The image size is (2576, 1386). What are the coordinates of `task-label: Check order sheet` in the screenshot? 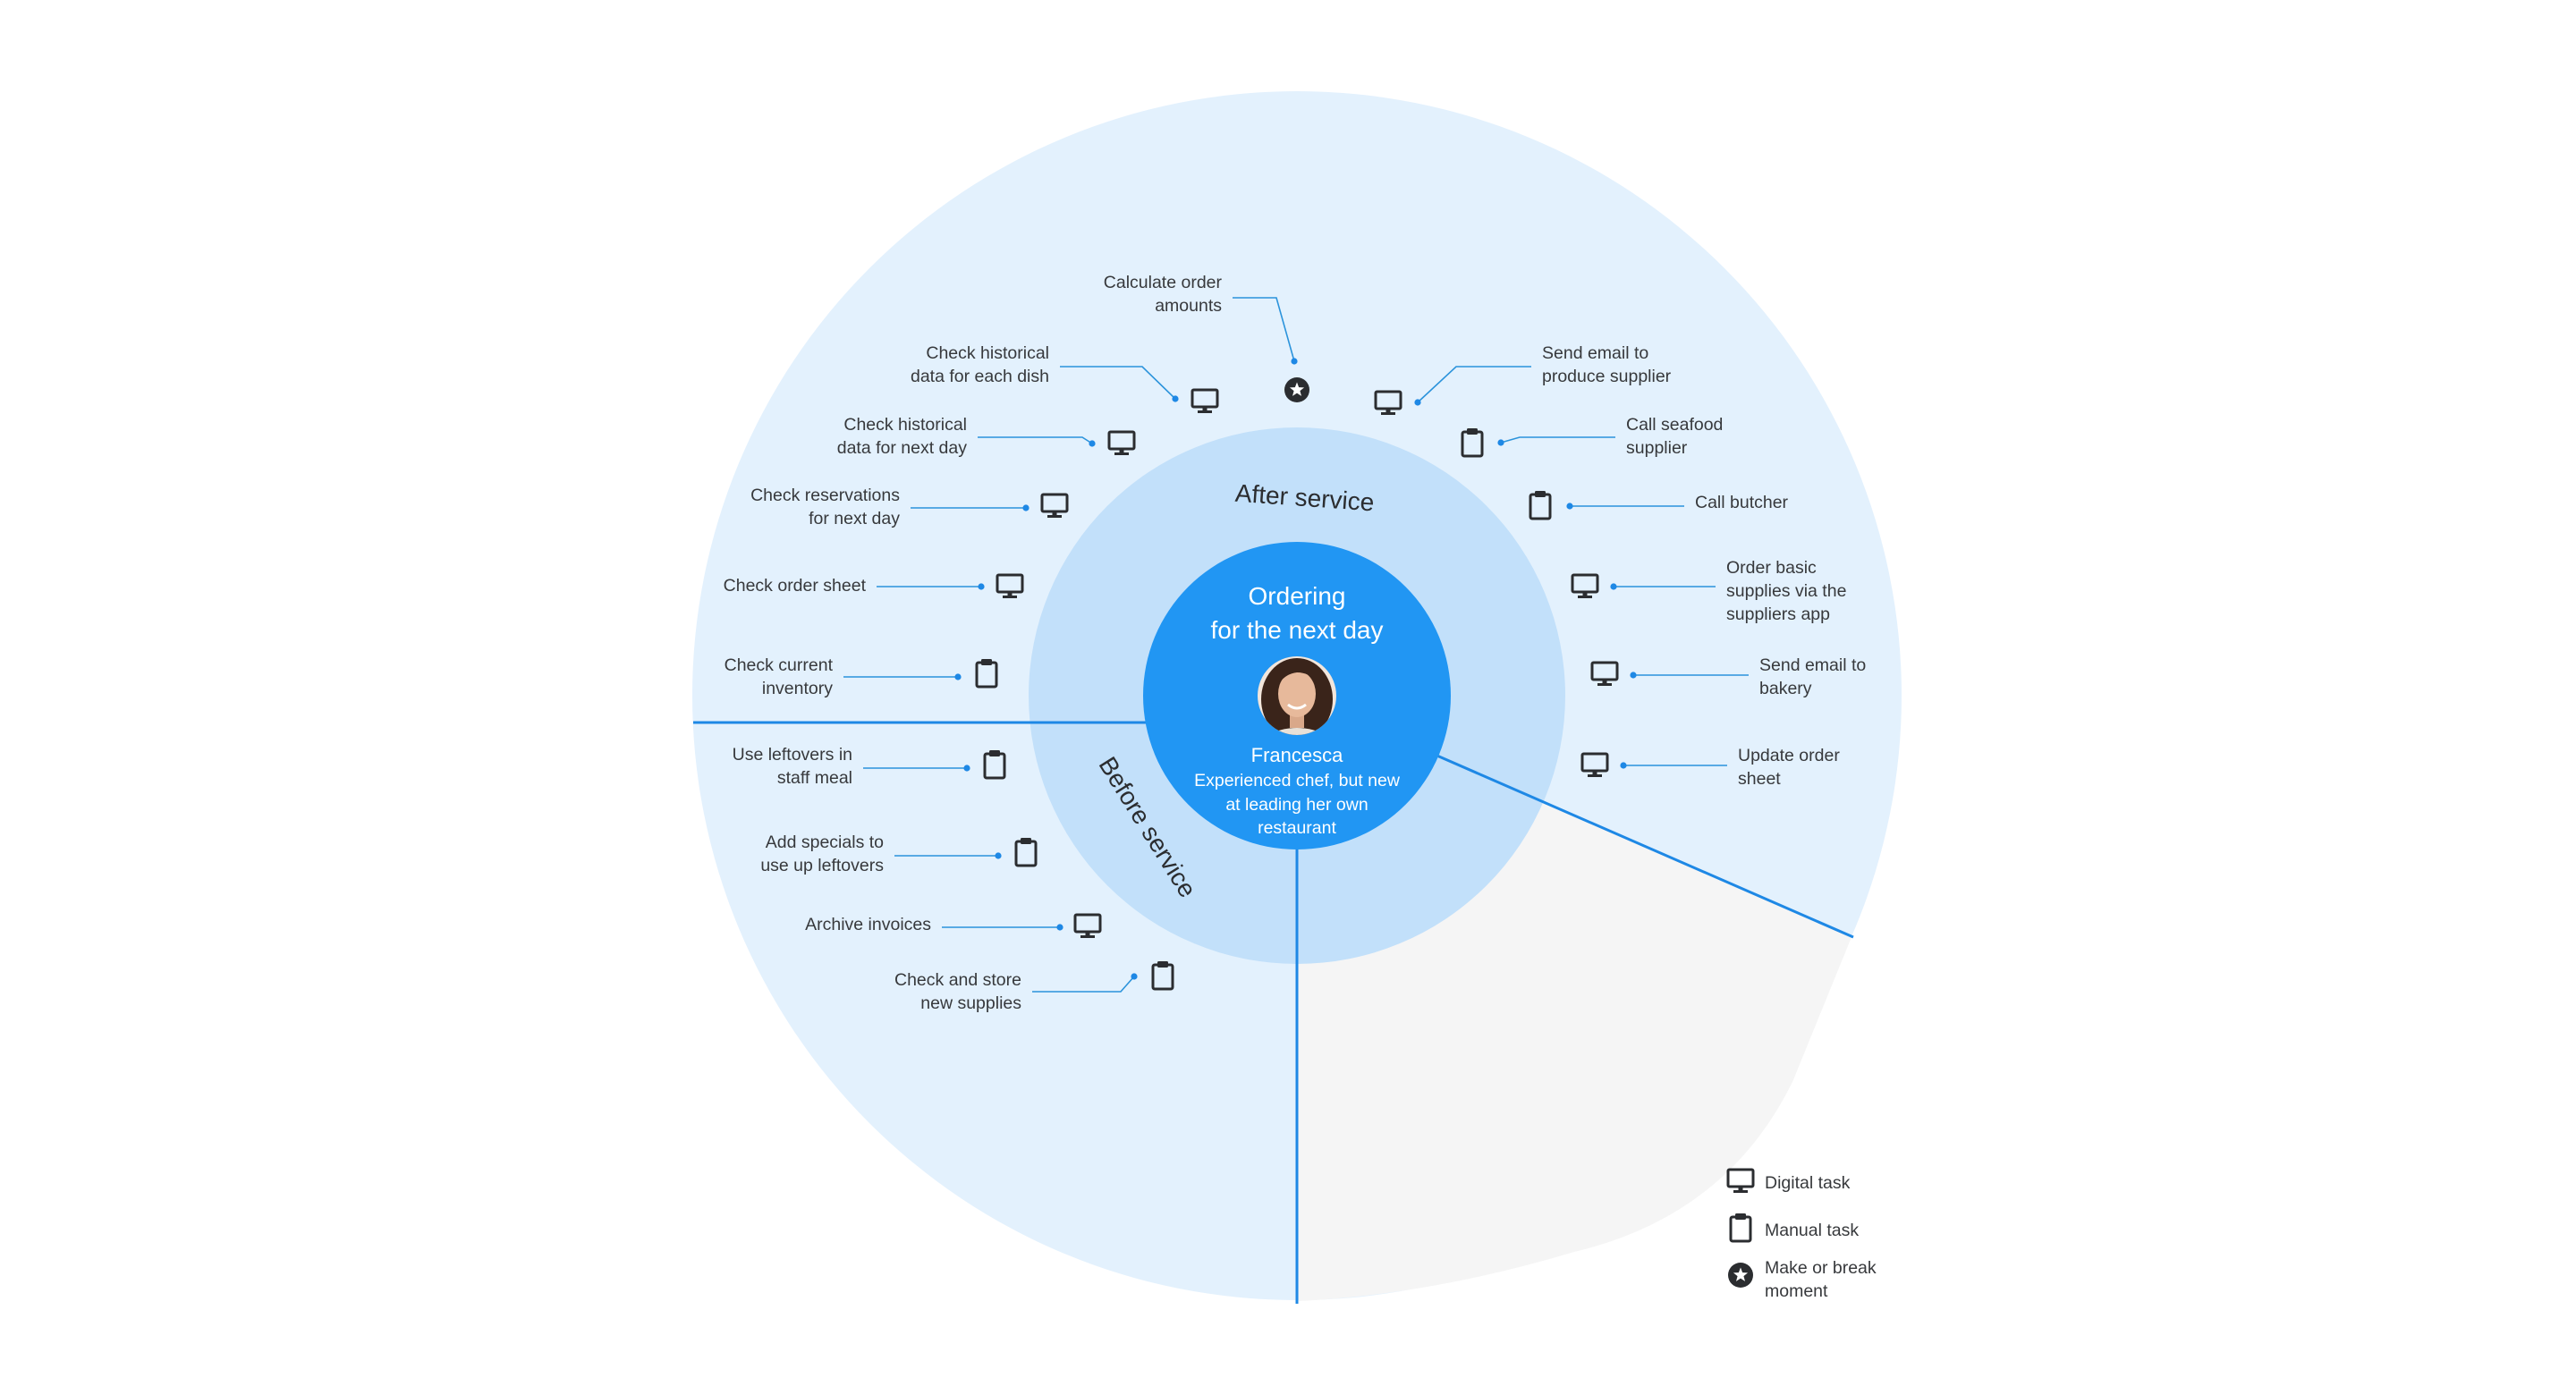 It's located at (795, 586).